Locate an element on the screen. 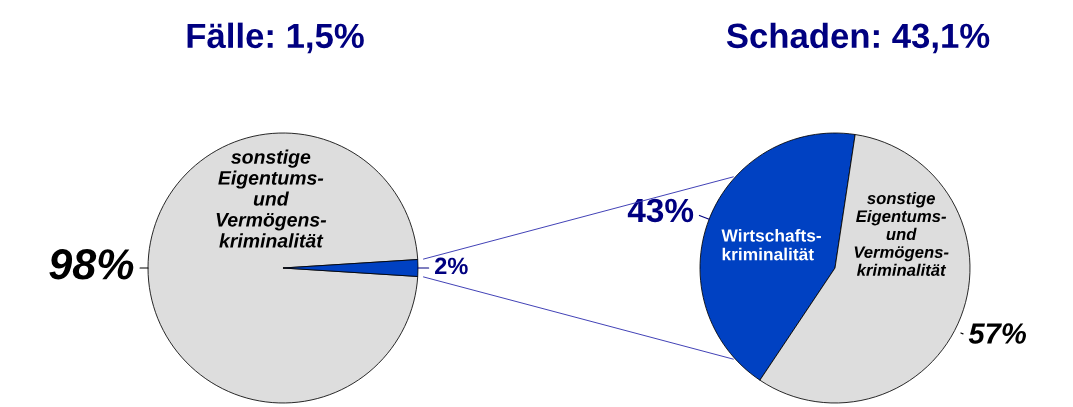 Image resolution: width=1073 pixels, height=407 pixels. data-label: 57% is located at coordinates (997, 333).